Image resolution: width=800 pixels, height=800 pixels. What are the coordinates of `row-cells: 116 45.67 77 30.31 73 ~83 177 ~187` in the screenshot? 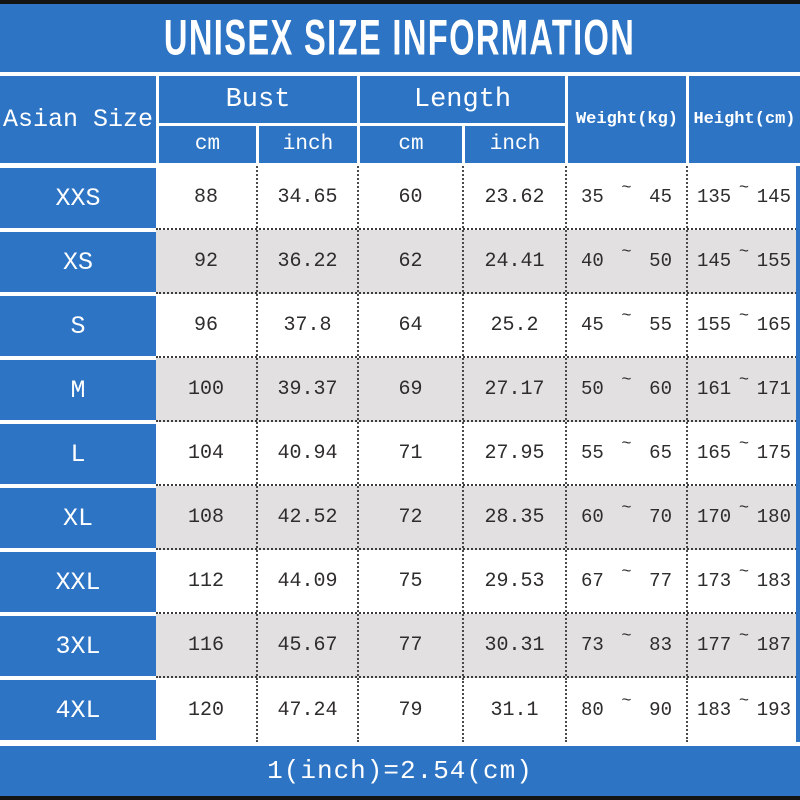 It's located at (478, 646).